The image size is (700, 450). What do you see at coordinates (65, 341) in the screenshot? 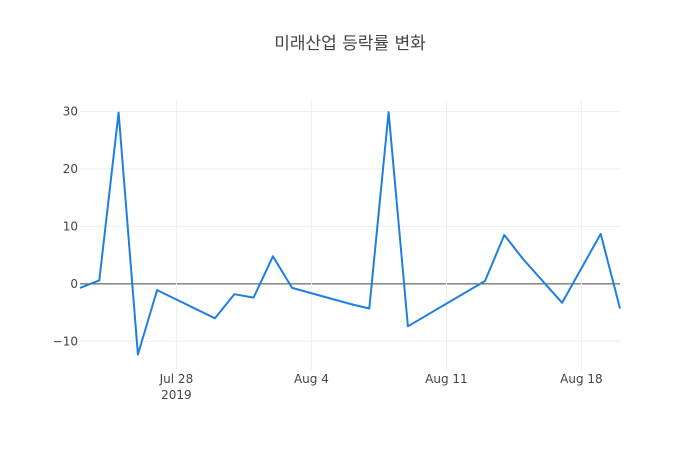
I see `y-tick-label: −10` at bounding box center [65, 341].